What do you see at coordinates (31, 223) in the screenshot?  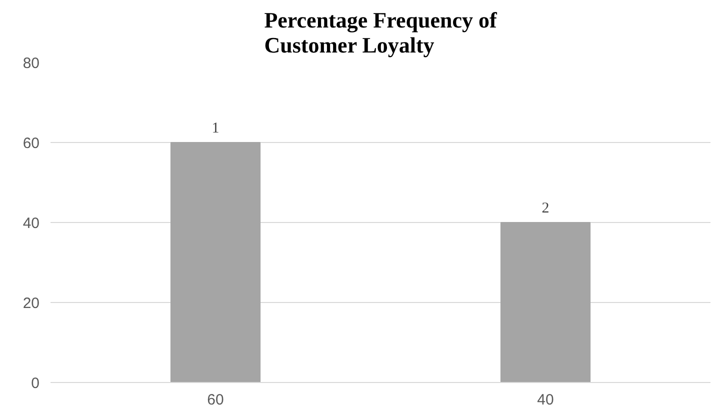 I see `y-tick-label: 40` at bounding box center [31, 223].